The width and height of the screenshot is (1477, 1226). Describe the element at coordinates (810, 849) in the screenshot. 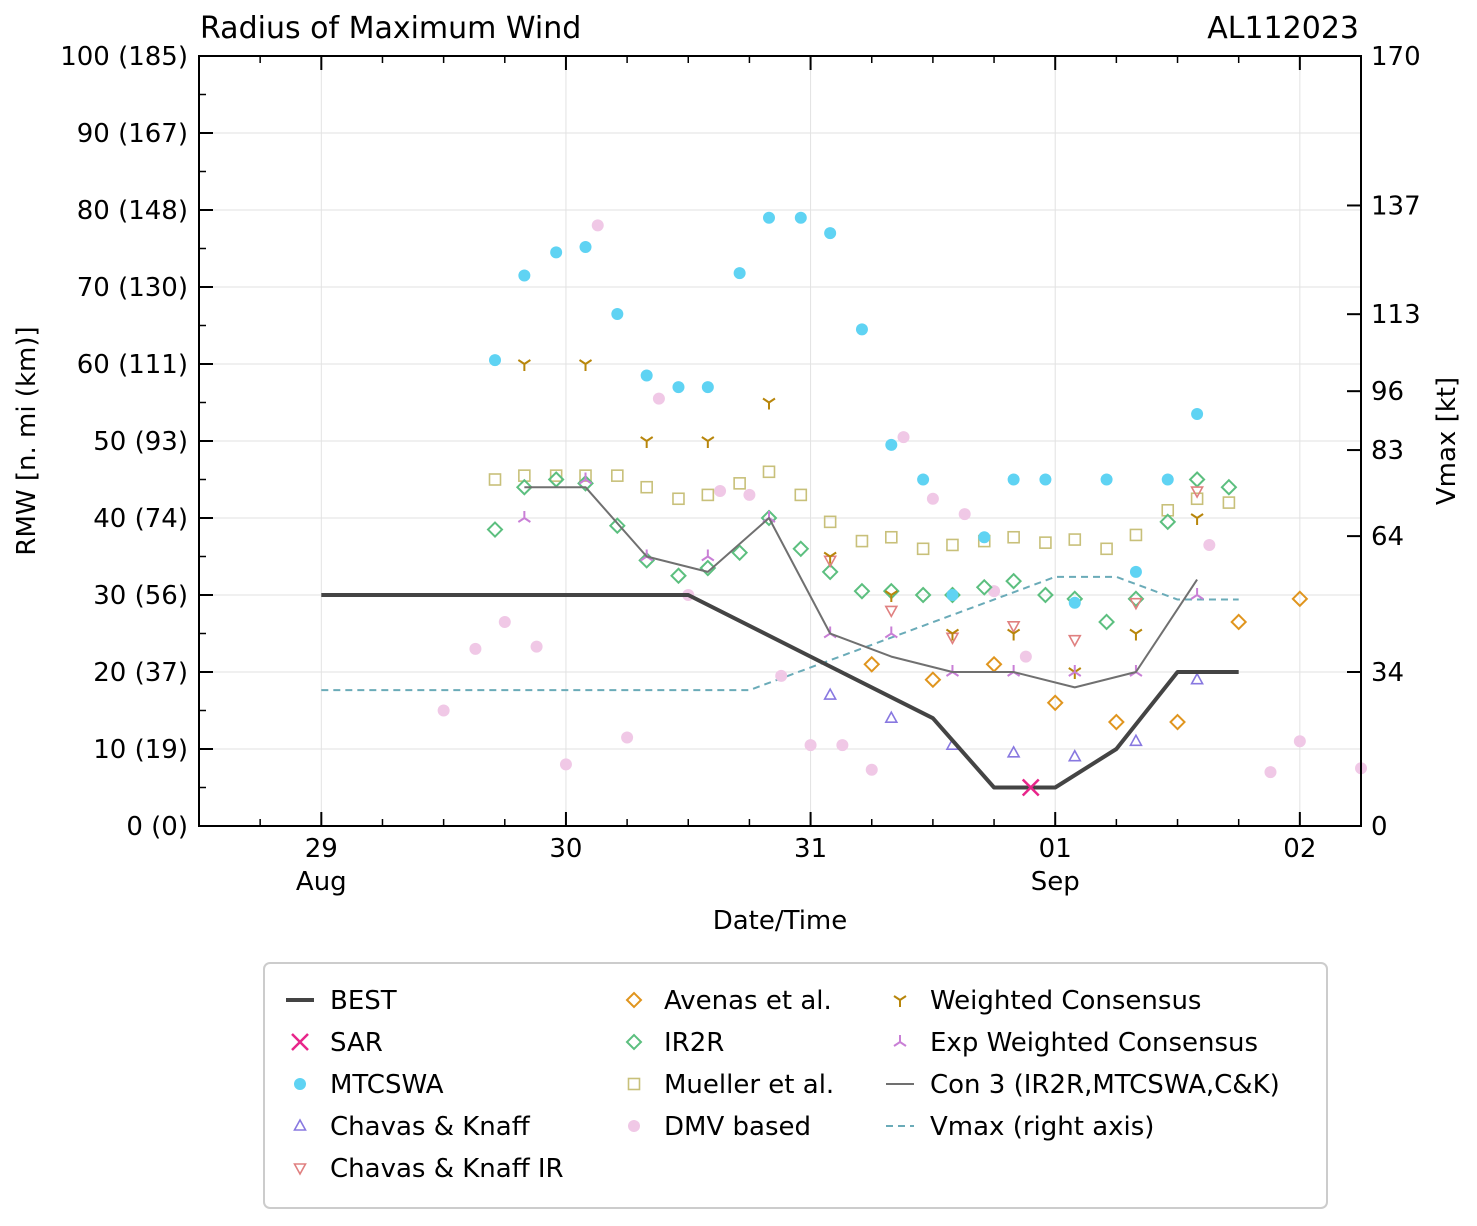

I see `x-tick-label: 31` at that location.